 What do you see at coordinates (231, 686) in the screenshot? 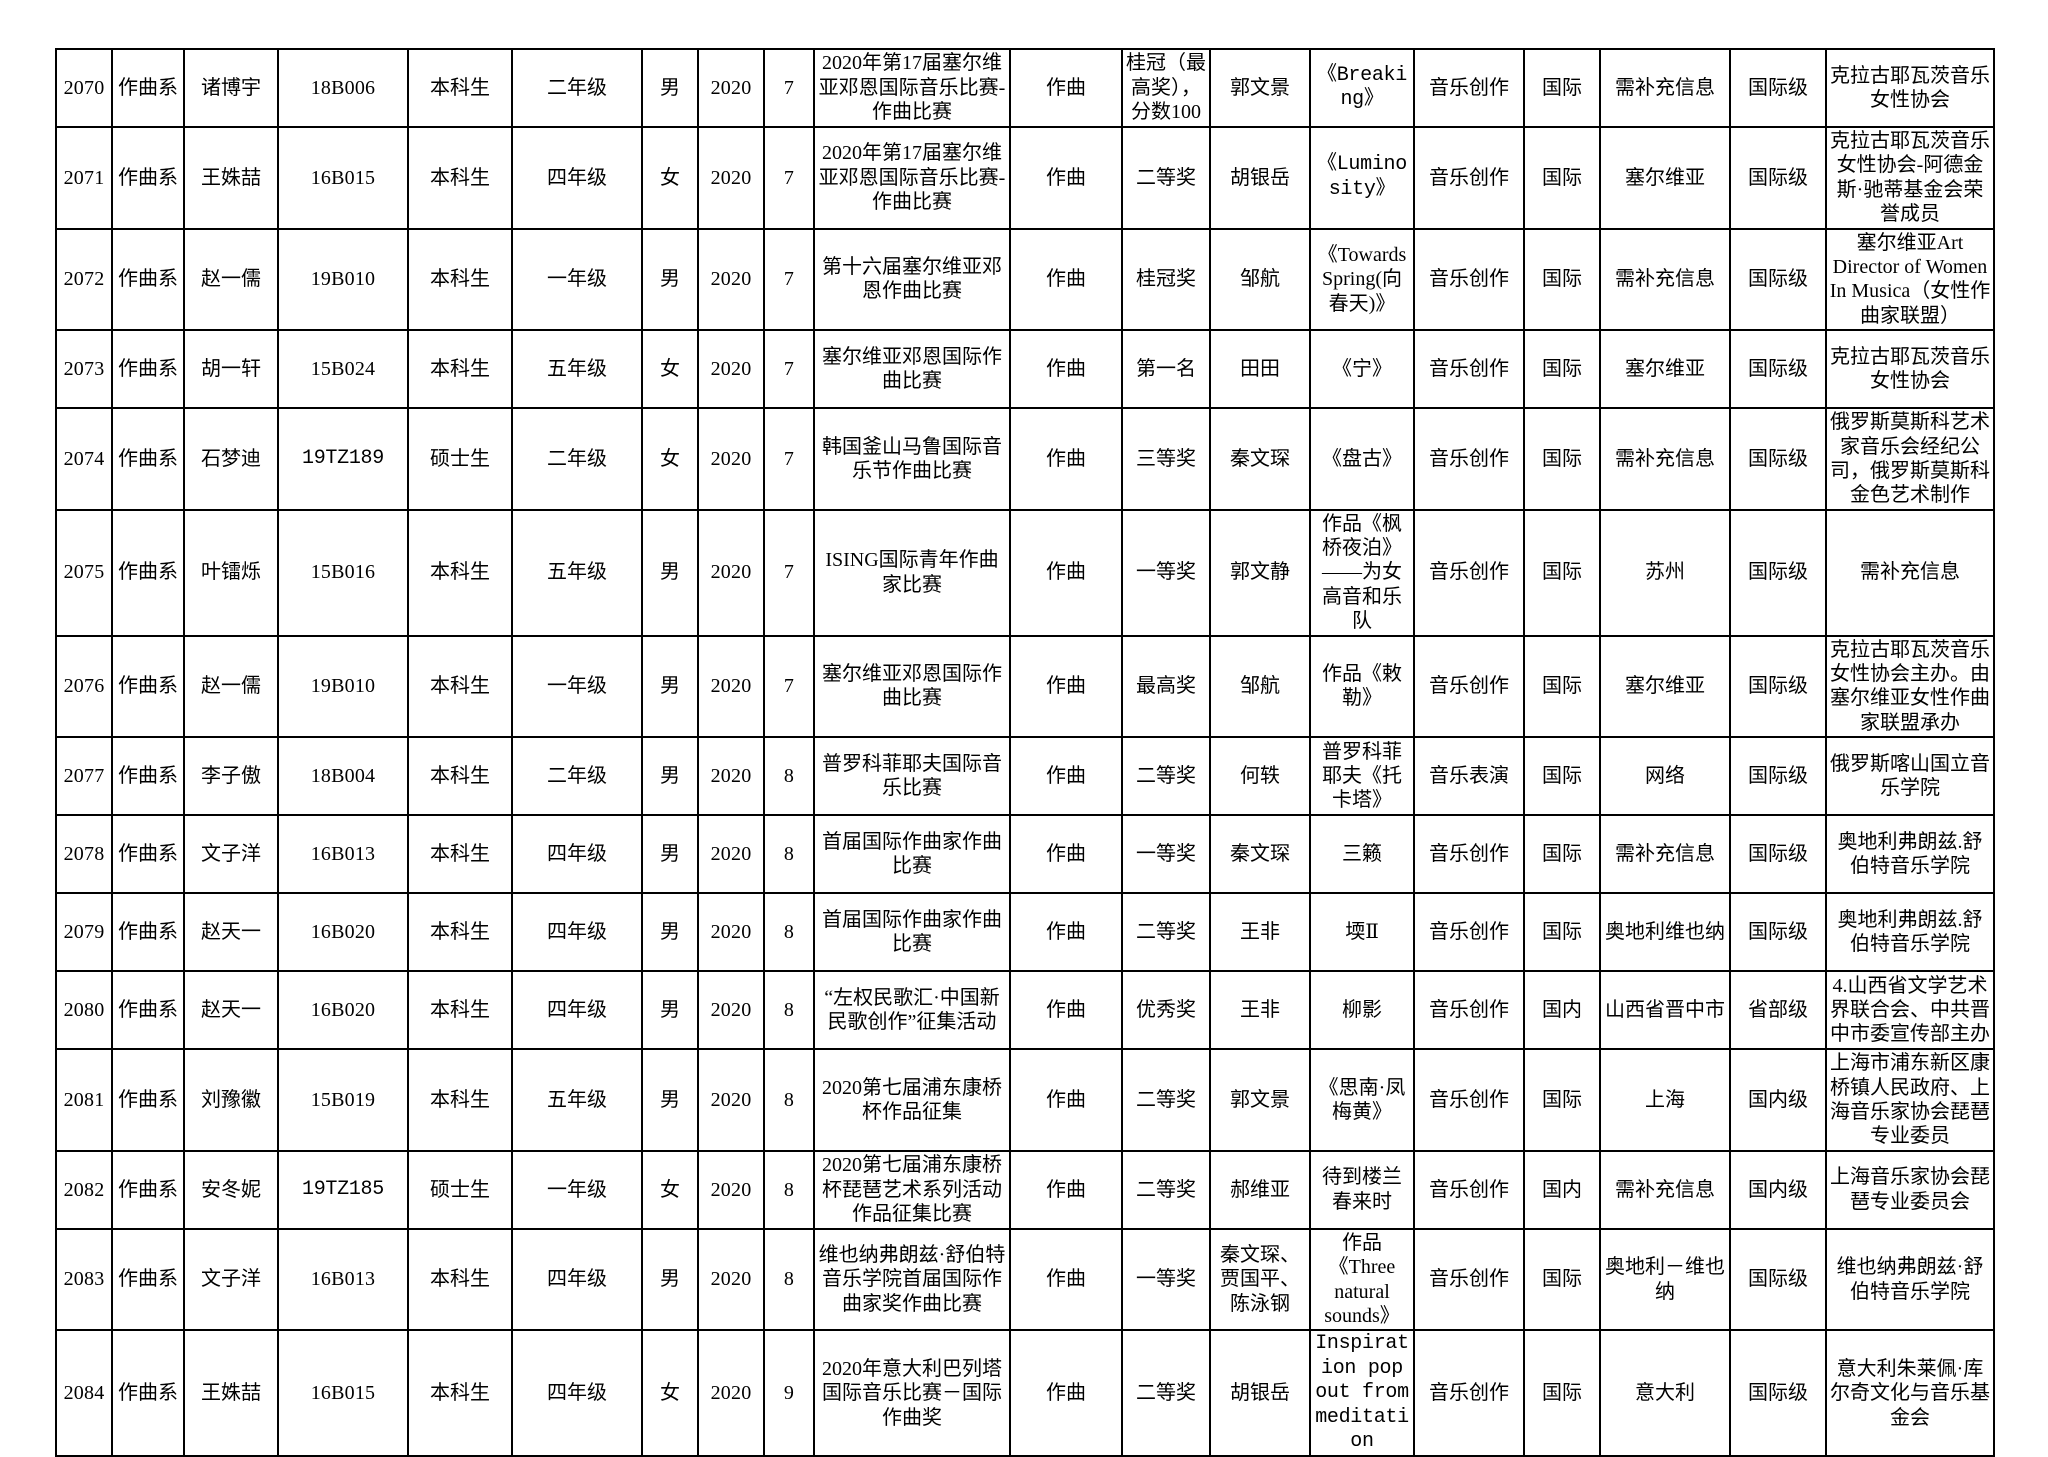
I see `cell-name: 赵一儒` at bounding box center [231, 686].